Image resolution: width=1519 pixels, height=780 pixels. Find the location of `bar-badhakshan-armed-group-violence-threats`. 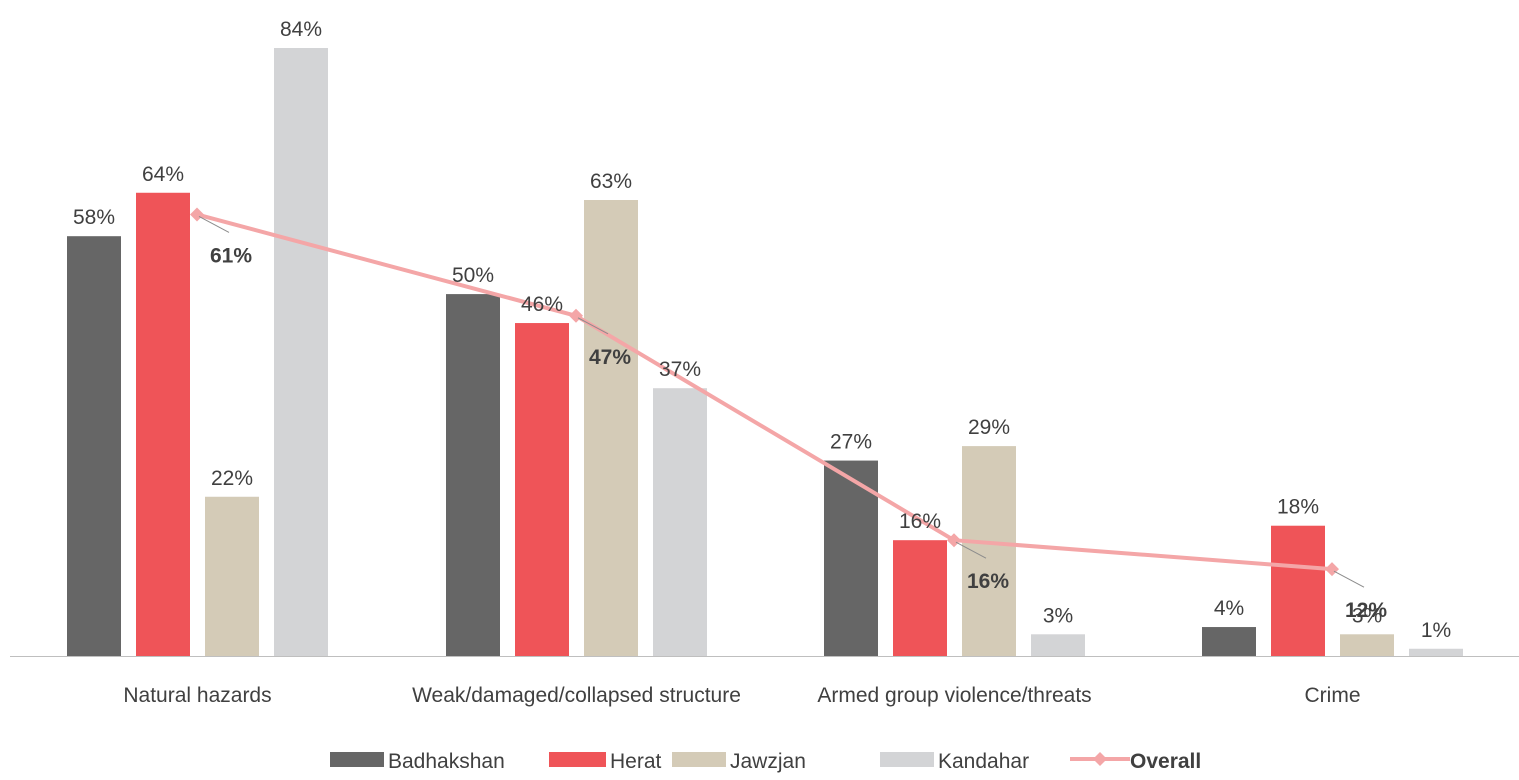

bar-badhakshan-armed-group-violence-threats is located at coordinates (851, 558).